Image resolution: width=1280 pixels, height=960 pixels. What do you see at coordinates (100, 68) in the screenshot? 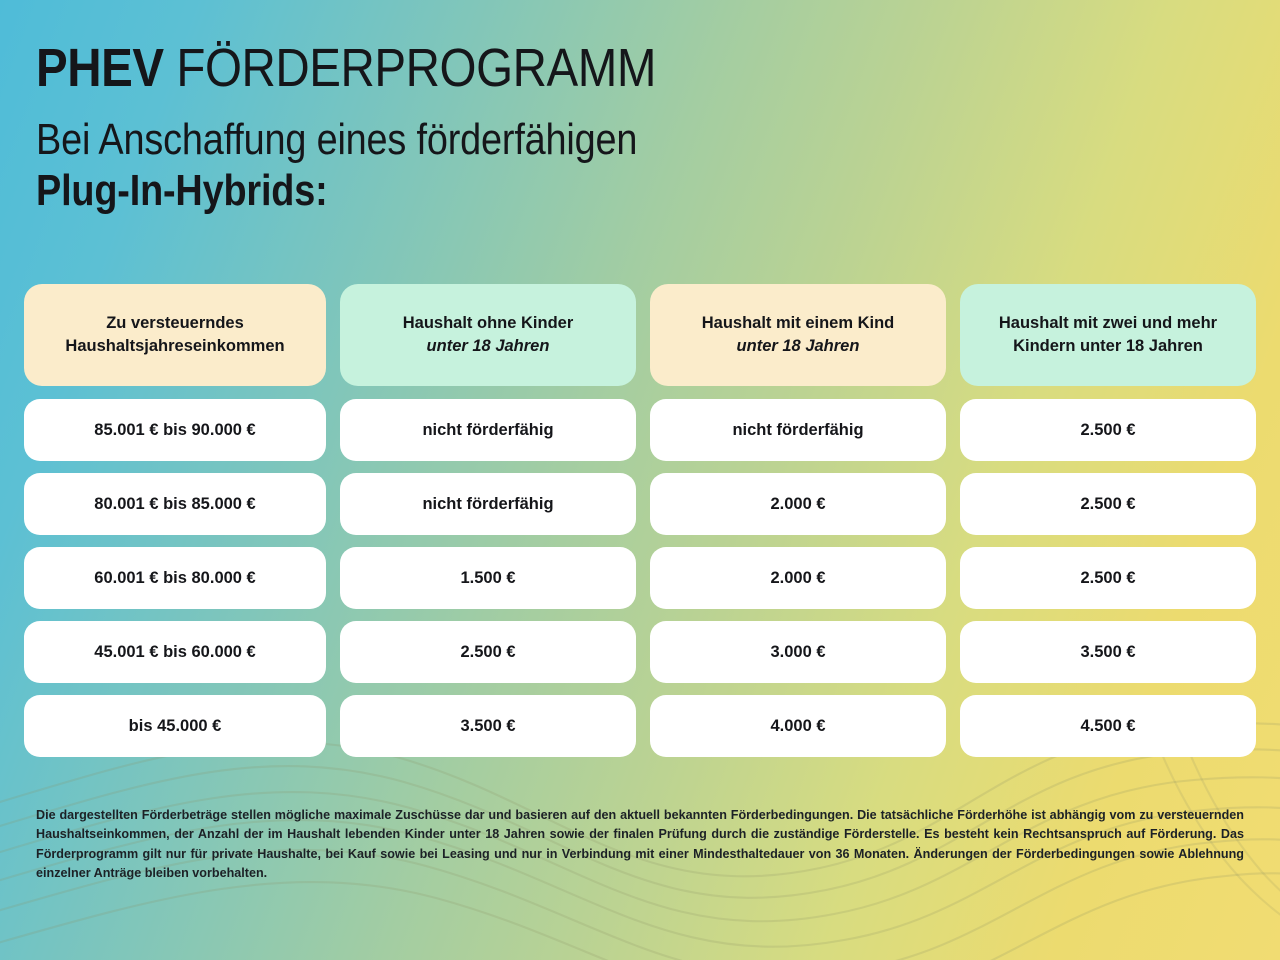
I see `page-title-strong: PHEV` at bounding box center [100, 68].